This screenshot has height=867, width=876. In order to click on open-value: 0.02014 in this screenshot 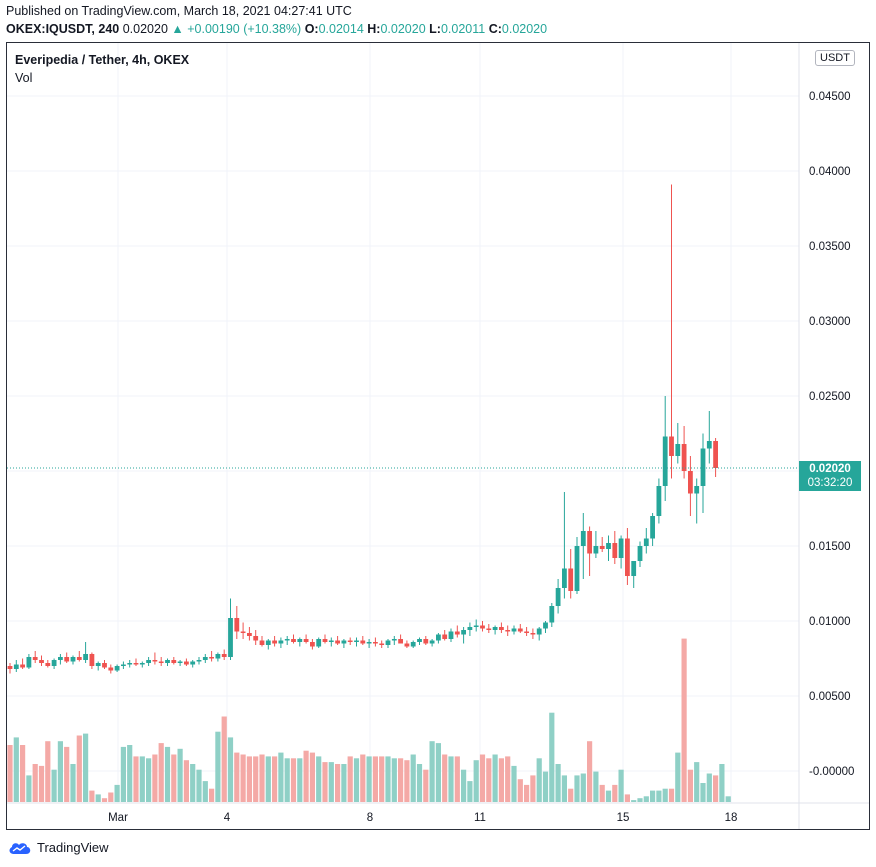, I will do `click(341, 29)`.